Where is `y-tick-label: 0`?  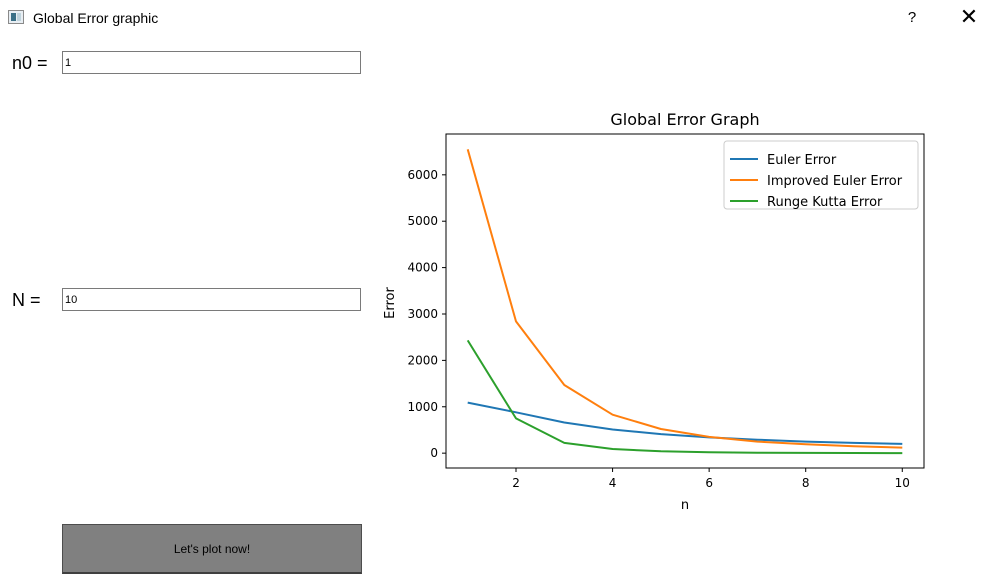 y-tick-label: 0 is located at coordinates (434, 453).